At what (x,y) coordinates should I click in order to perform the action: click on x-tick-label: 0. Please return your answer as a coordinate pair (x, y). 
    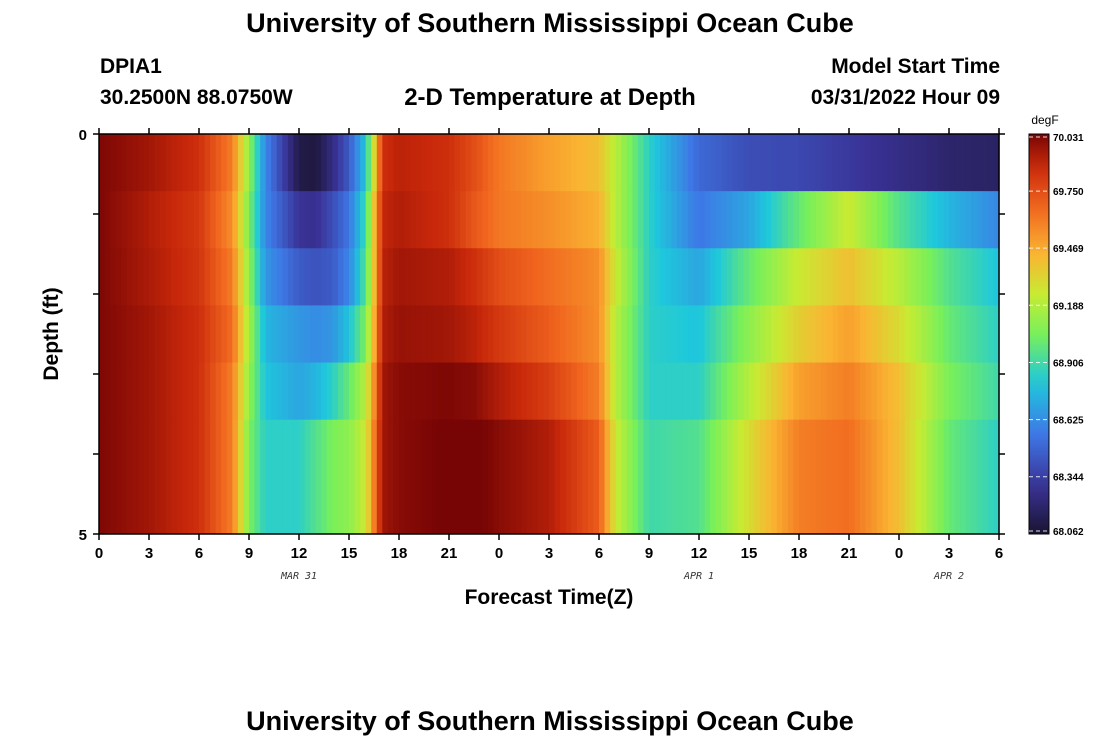
    Looking at the image, I should click on (899, 553).